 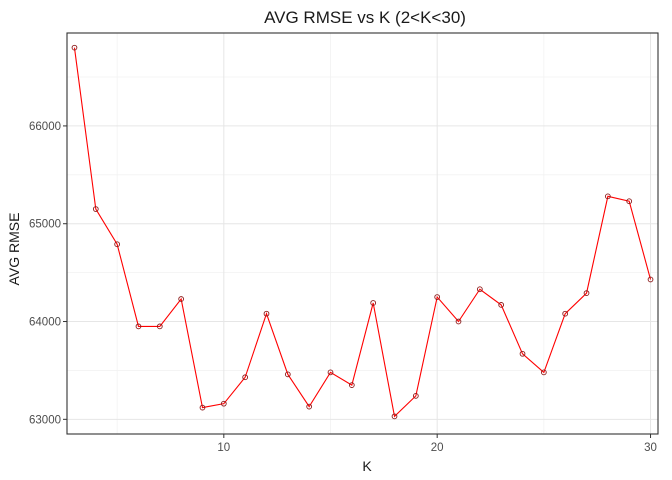 What do you see at coordinates (14, 249) in the screenshot?
I see `y-axis-label: AVG RMSE` at bounding box center [14, 249].